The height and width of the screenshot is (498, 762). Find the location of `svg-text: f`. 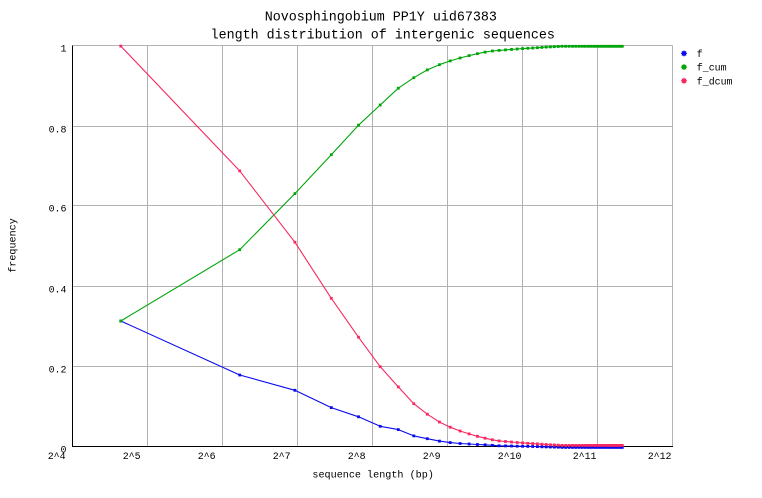

svg-text: f is located at coordinates (700, 55).